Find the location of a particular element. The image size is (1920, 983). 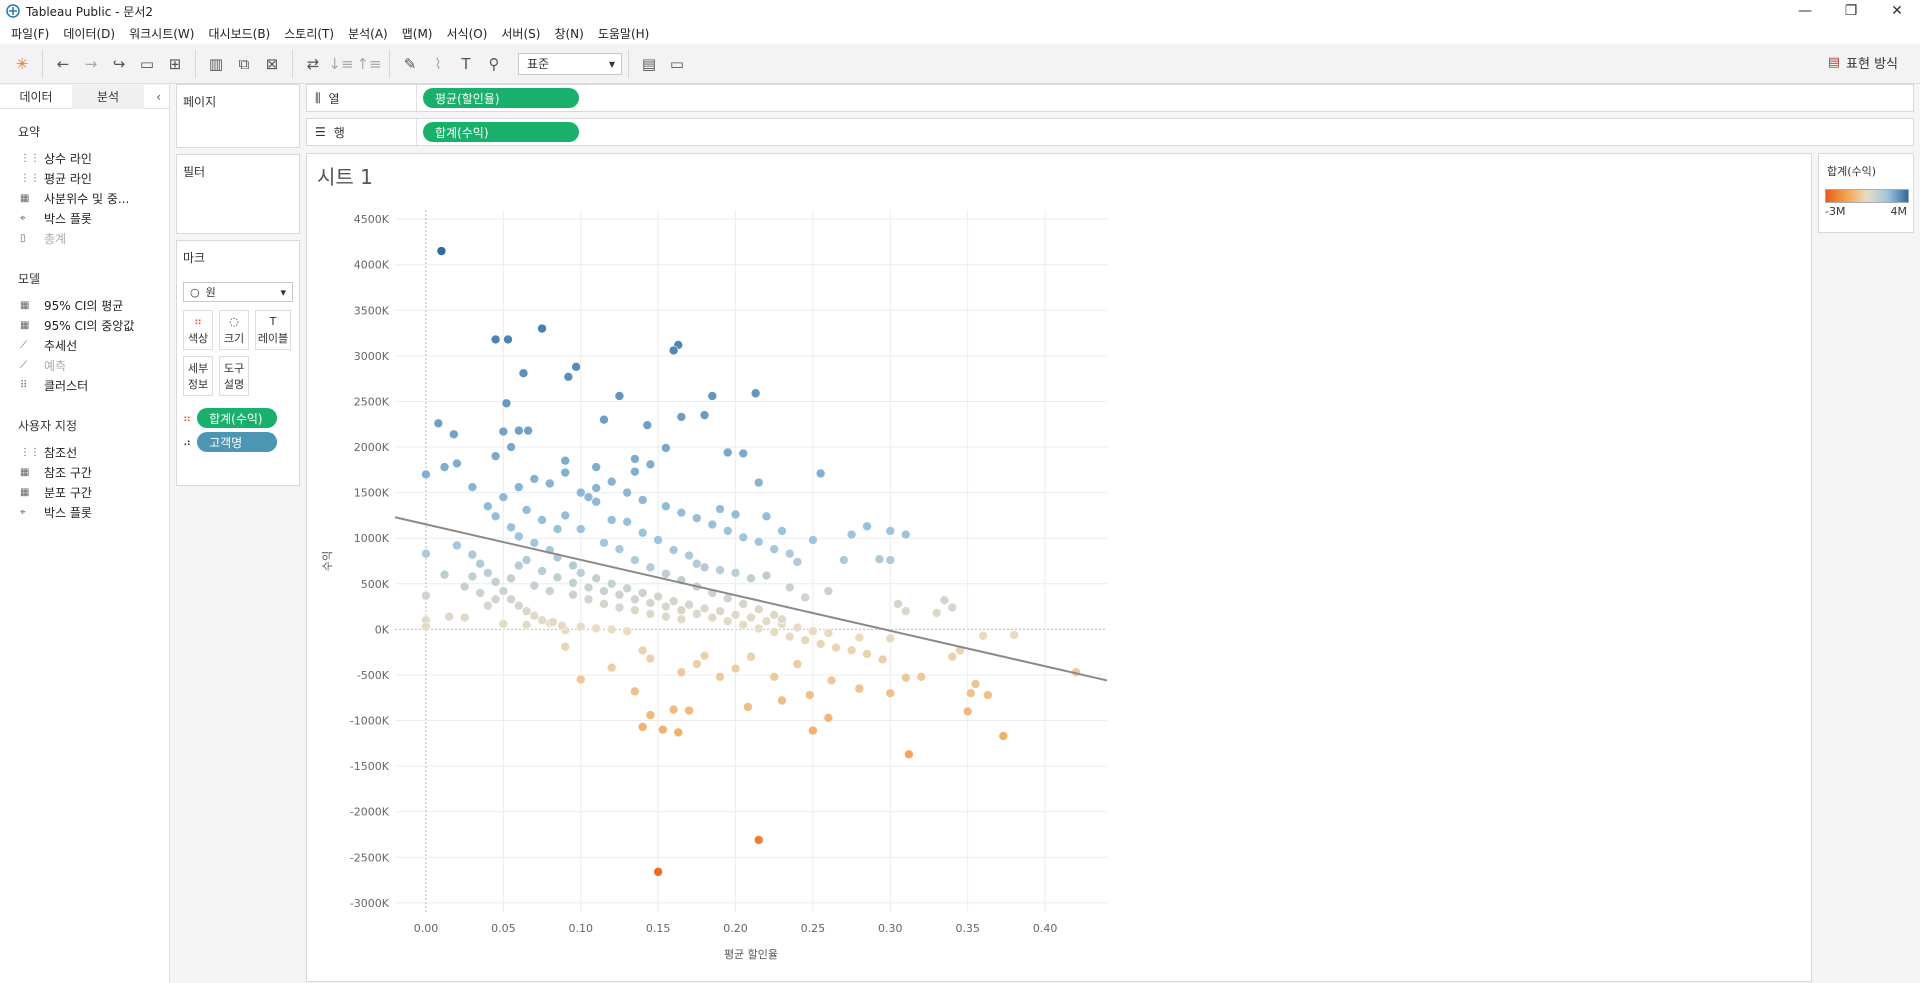

forecast-item: ⟋ 예측 is located at coordinates (43, 365).